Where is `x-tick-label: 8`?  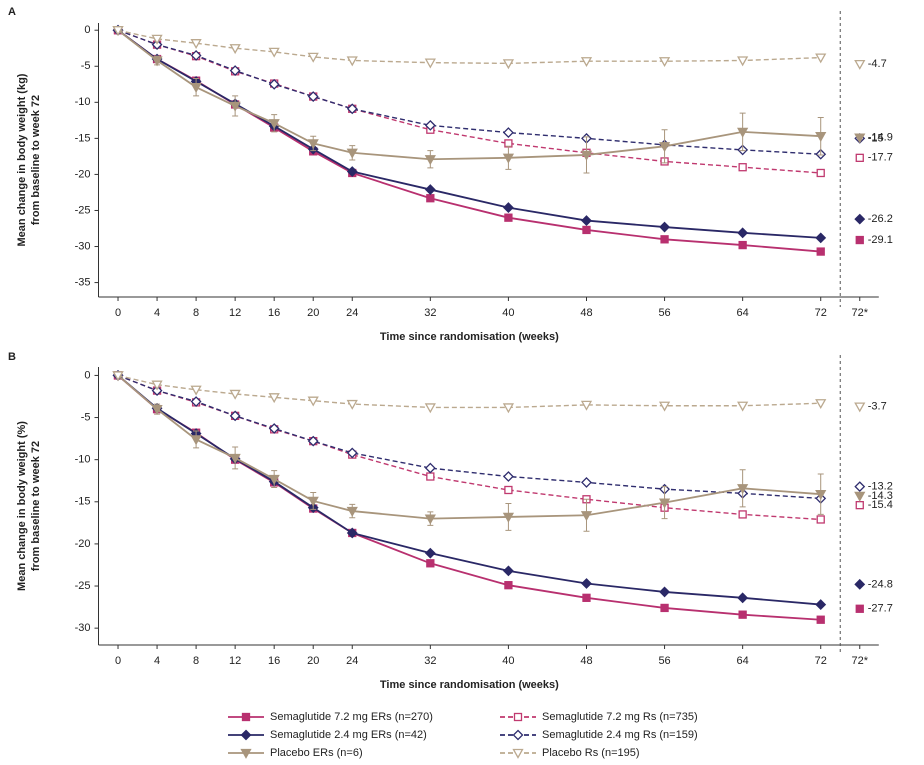
x-tick-label: 8 is located at coordinates (196, 313).